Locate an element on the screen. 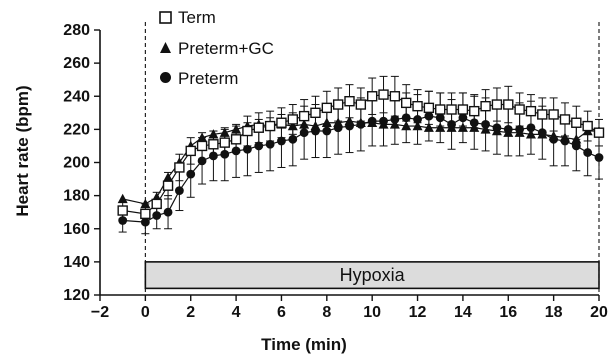  y-tick-label-3: 180 is located at coordinates (76, 196).